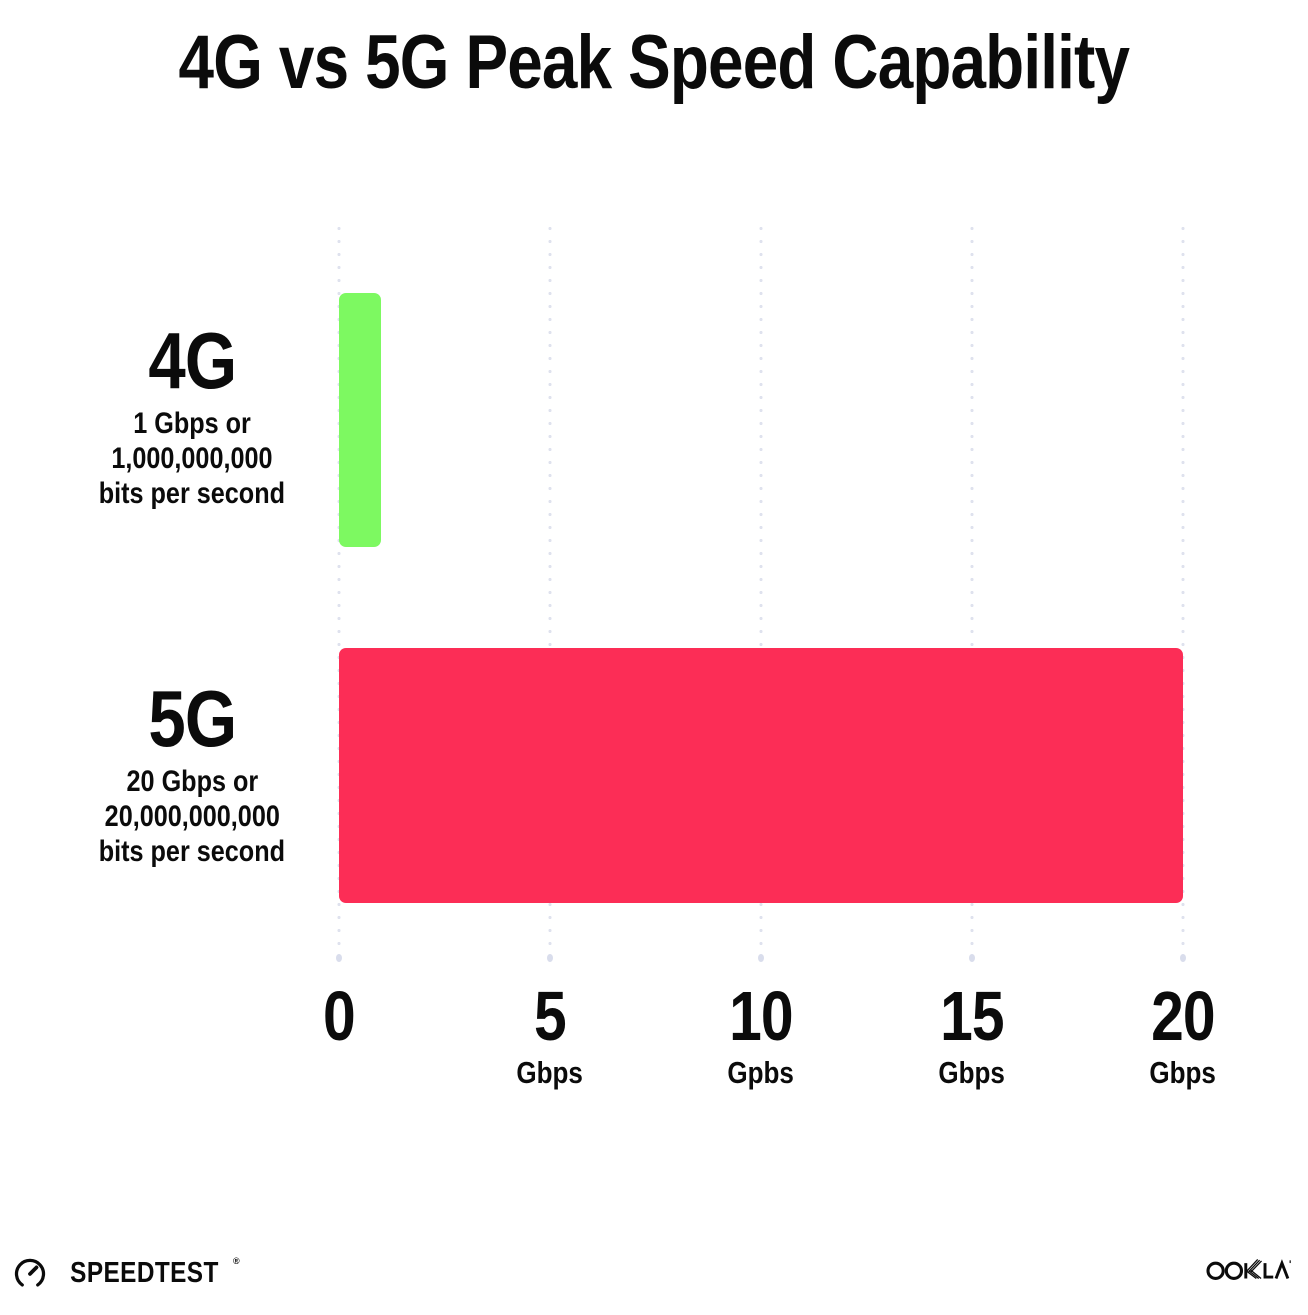  I want to click on x-tick-20: 20 Gbps, so click(1183, 1033).